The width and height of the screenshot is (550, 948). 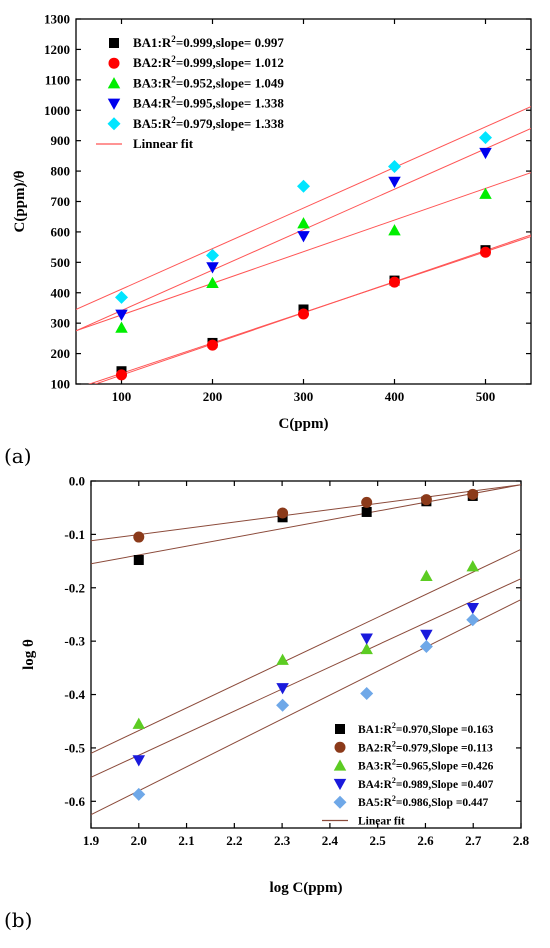 I want to click on x-tick-label: 2.8, so click(x=521, y=840).